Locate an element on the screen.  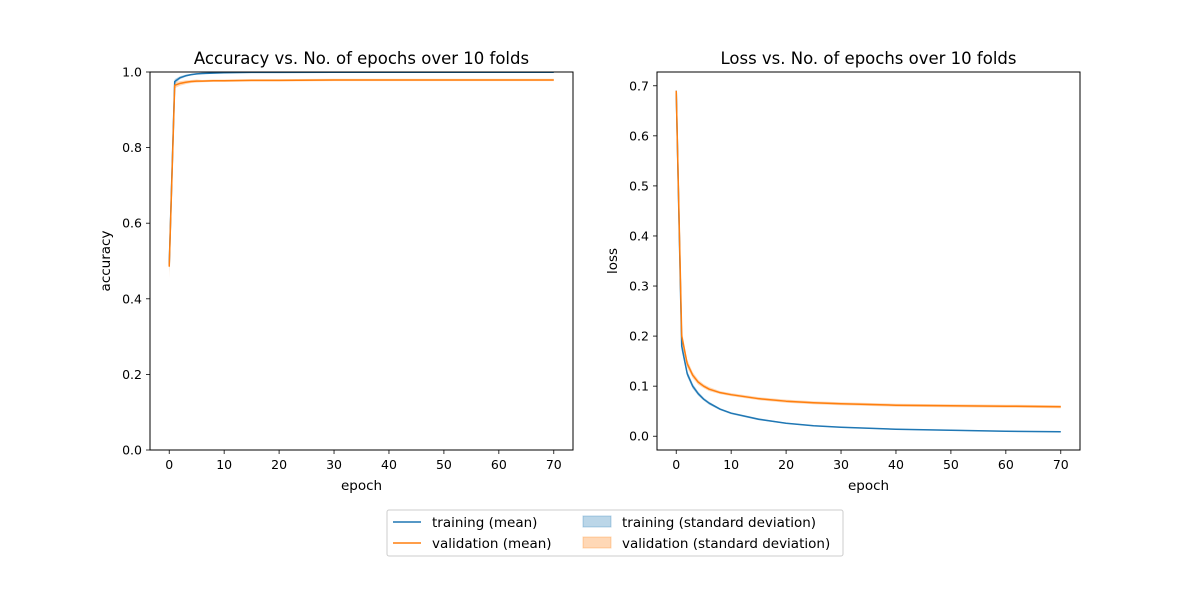
accuracy-x-tick-label: 40 is located at coordinates (389, 464).